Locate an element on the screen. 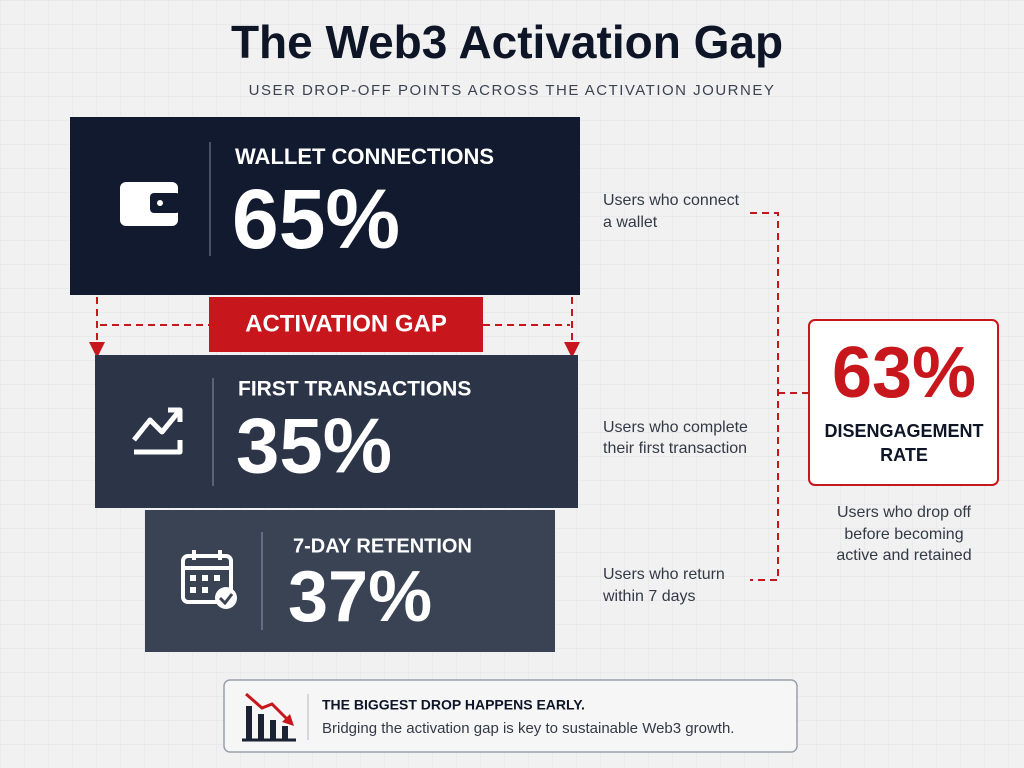  stage-description: a wallet is located at coordinates (630, 222).